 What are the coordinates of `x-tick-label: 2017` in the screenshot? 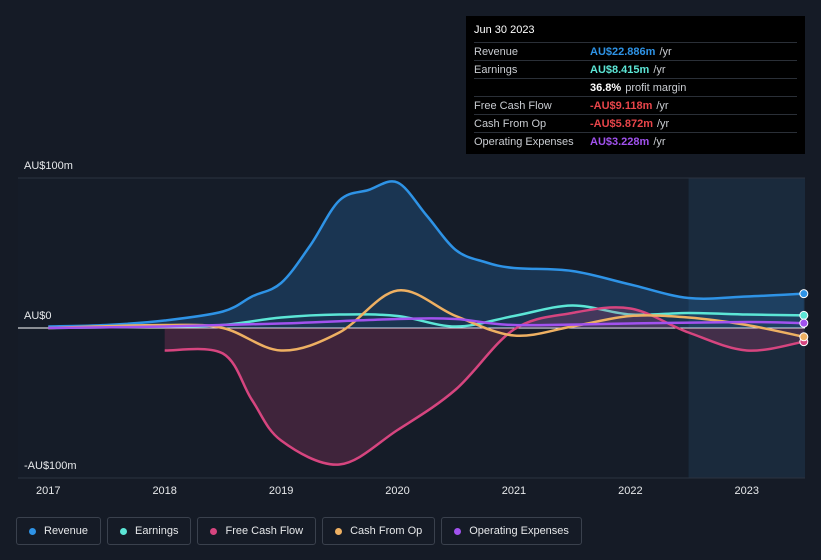 It's located at (48, 491).